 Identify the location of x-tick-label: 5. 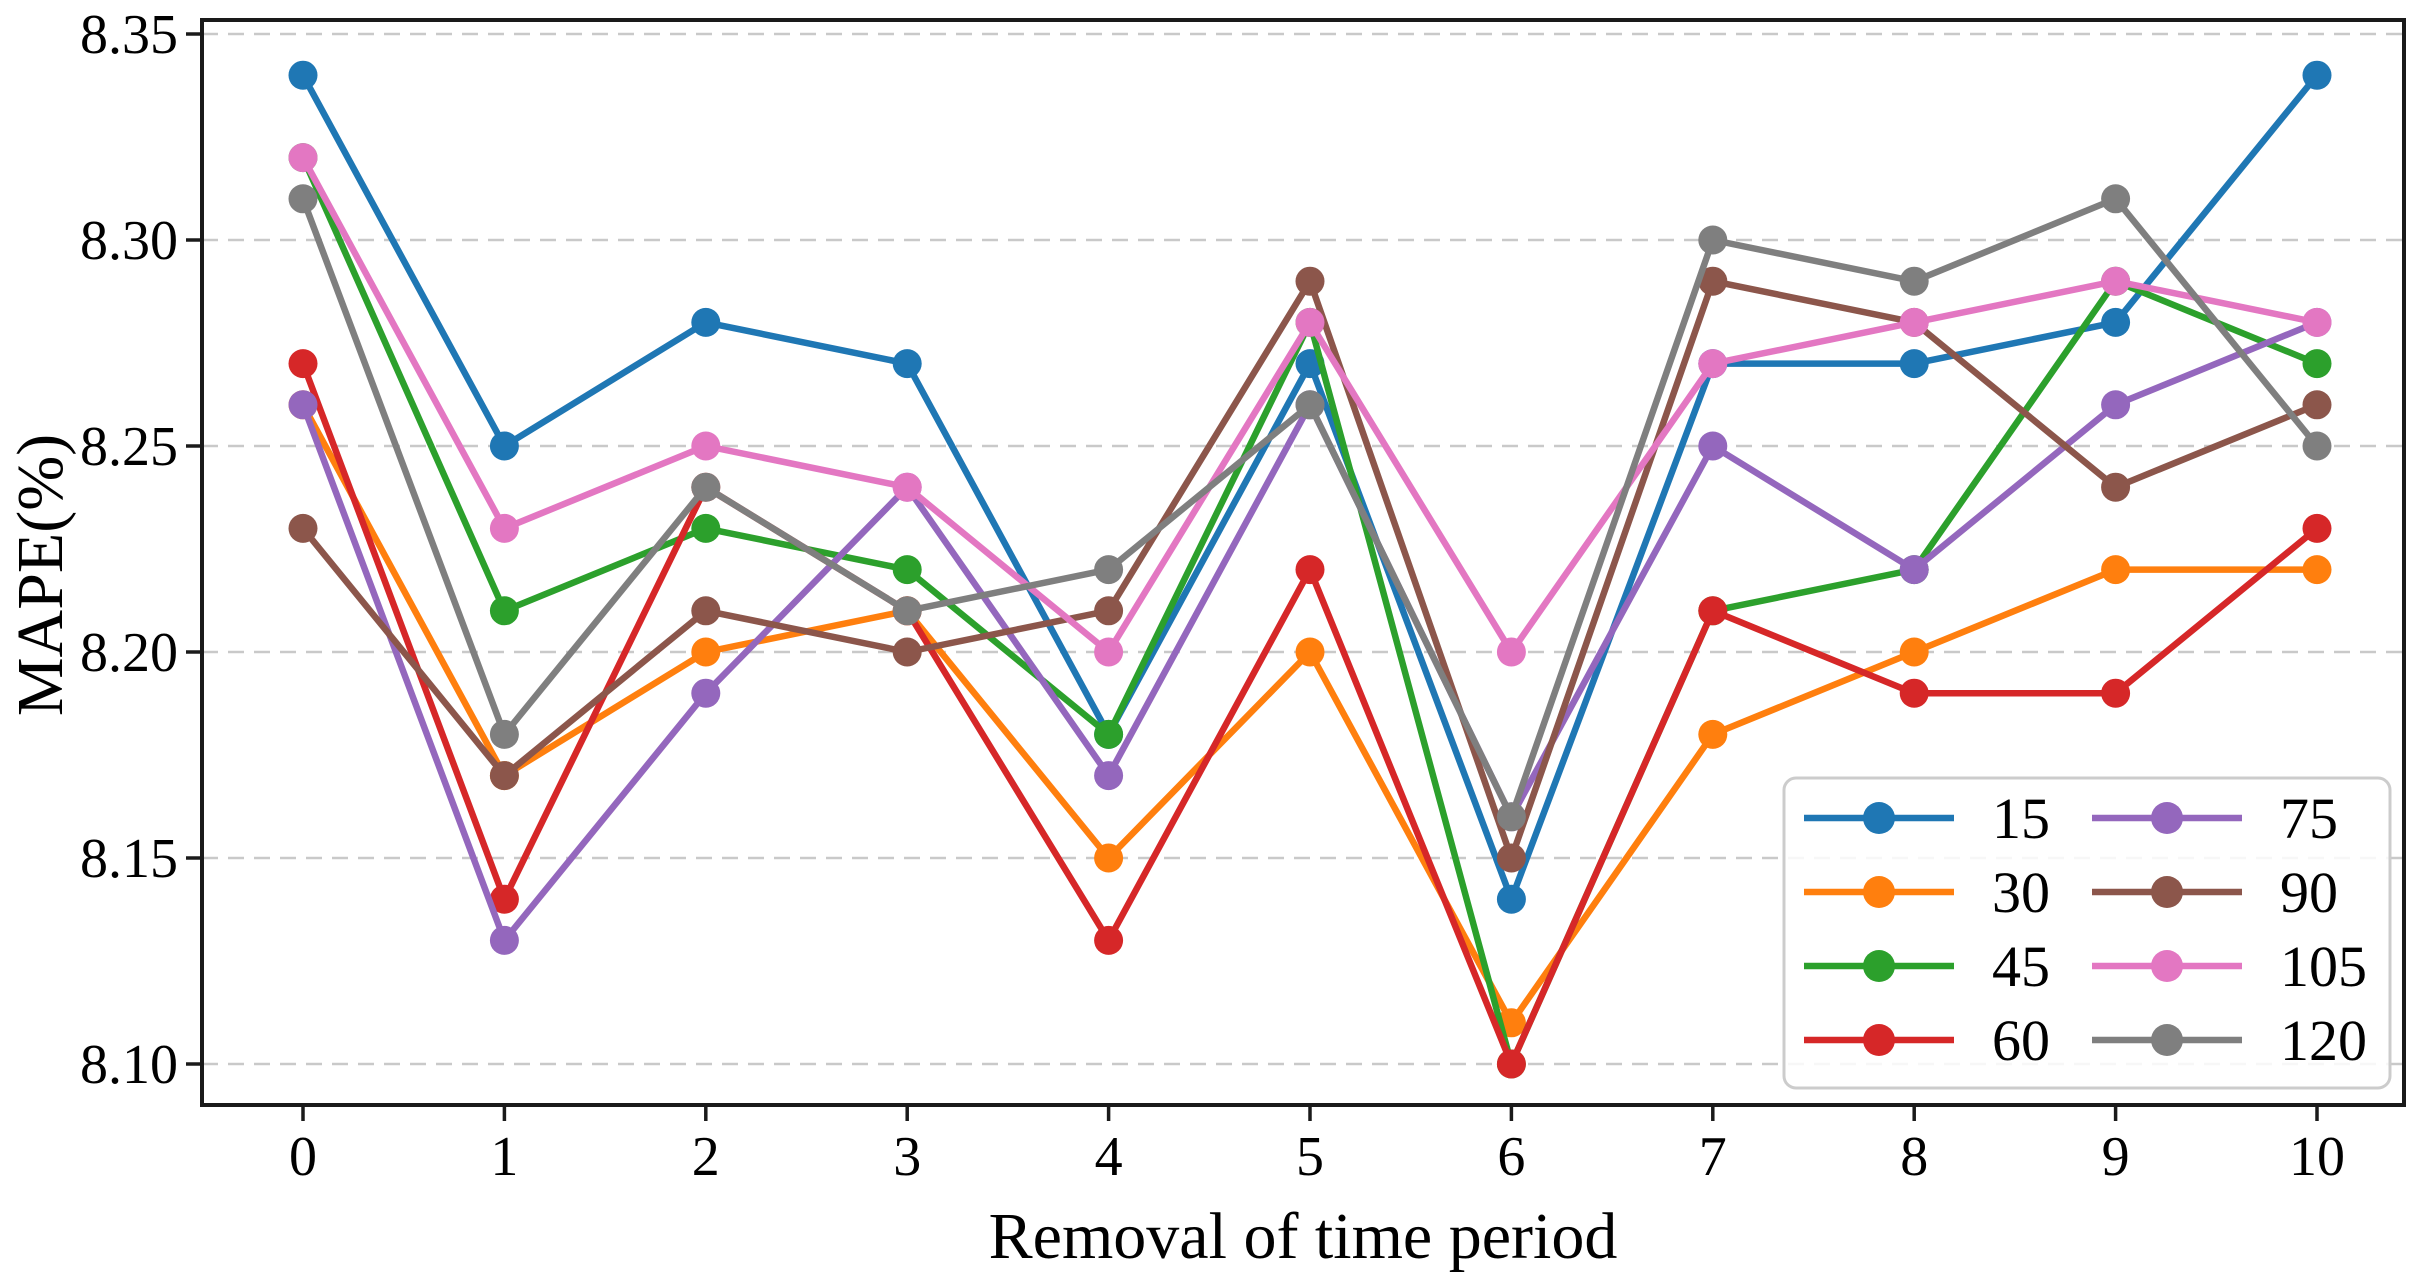
(1310, 1157).